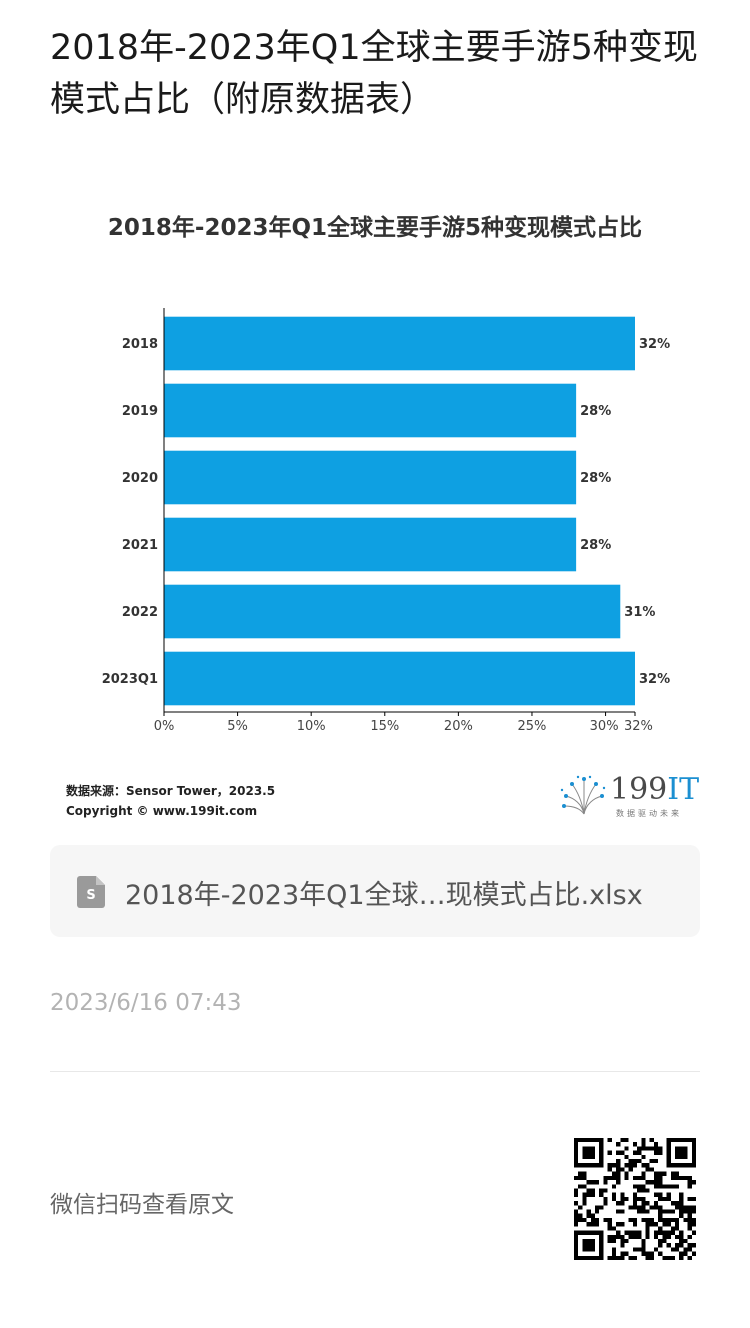 The image size is (750, 1328). What do you see at coordinates (375, 1071) in the screenshot?
I see `divider` at bounding box center [375, 1071].